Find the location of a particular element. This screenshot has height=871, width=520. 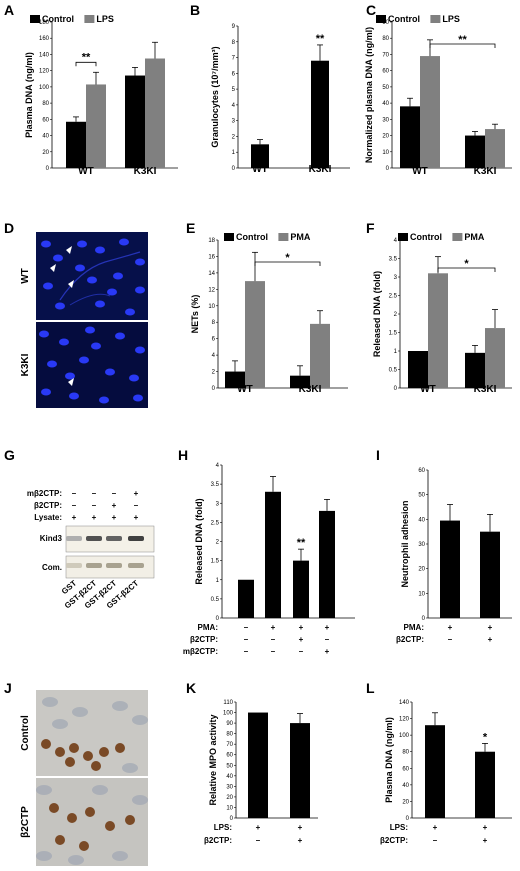

micrograph-label-wt: WT is located at coordinates (25, 276).